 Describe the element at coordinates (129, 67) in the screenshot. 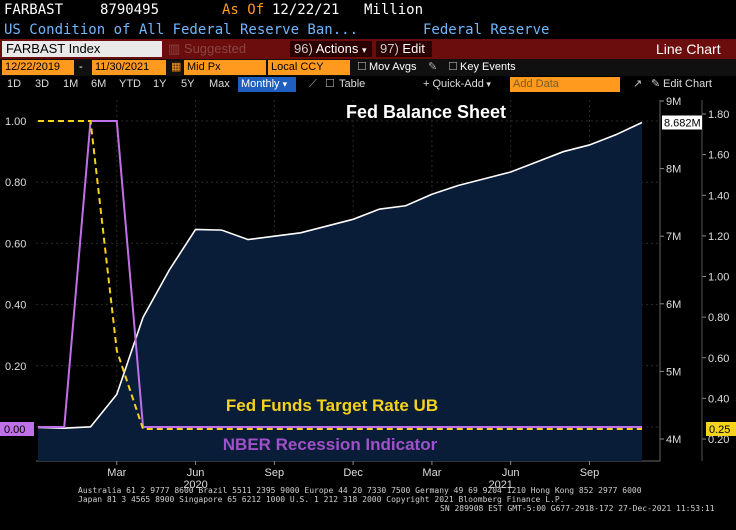

I see `end-date-field: 11/30/2021` at that location.